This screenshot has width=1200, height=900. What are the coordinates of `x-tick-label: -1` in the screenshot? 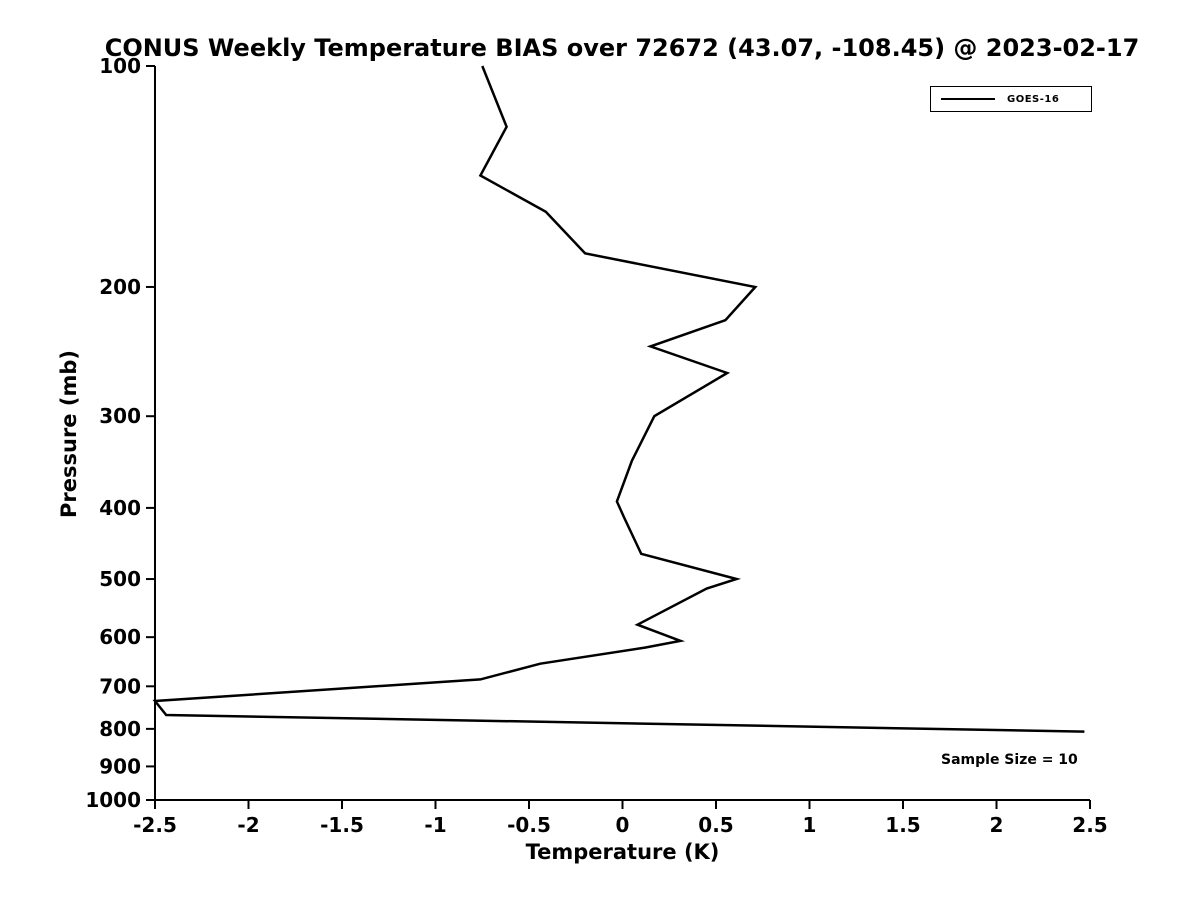 It's located at (435, 825).